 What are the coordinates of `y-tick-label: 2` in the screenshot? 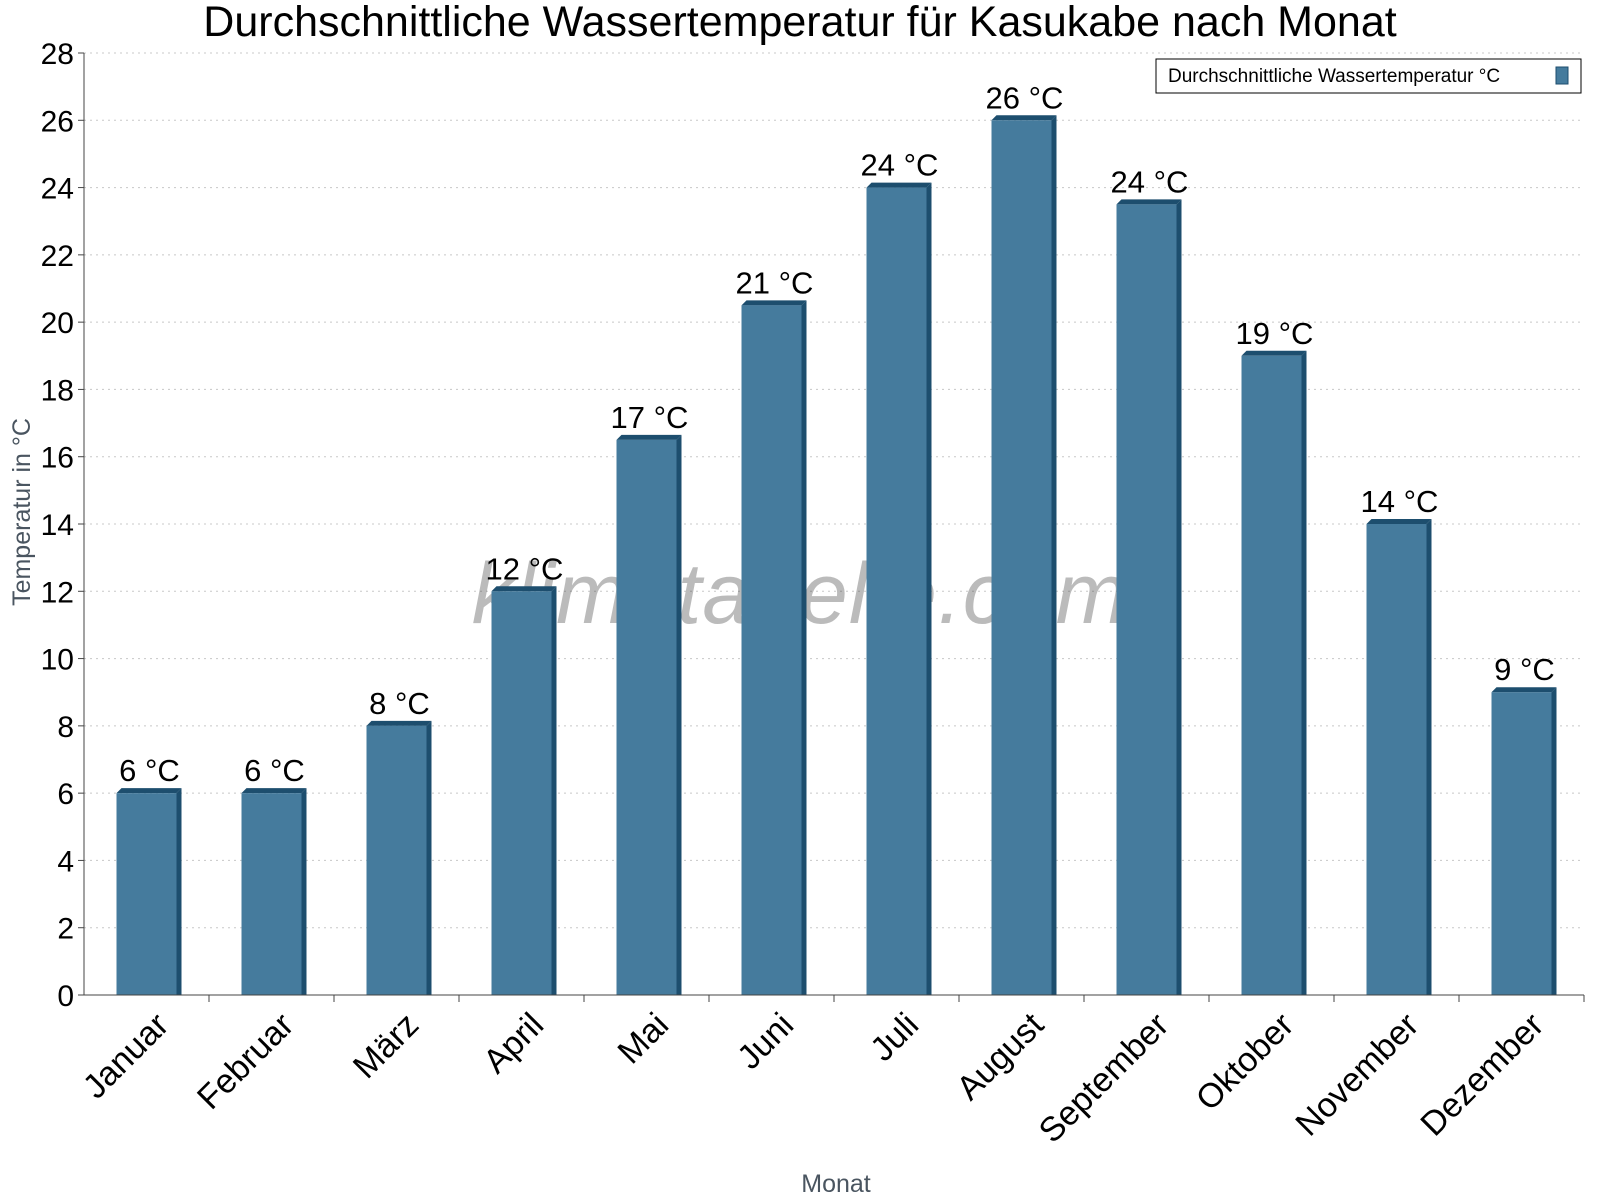 It's located at (65, 929).